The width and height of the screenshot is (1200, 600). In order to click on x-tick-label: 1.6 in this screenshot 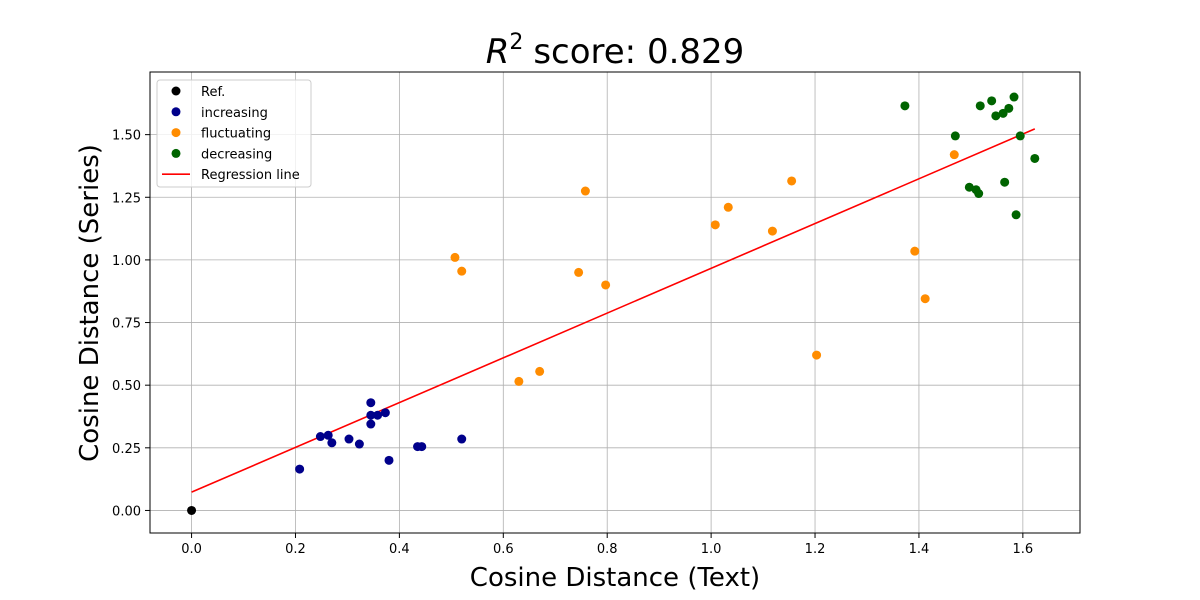, I will do `click(1023, 549)`.